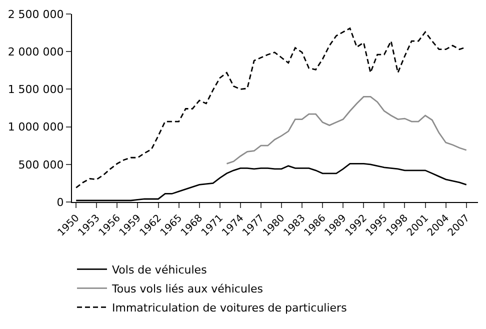 This screenshot has width=486, height=329. I want to click on y-tick-label: 0, so click(60, 202).